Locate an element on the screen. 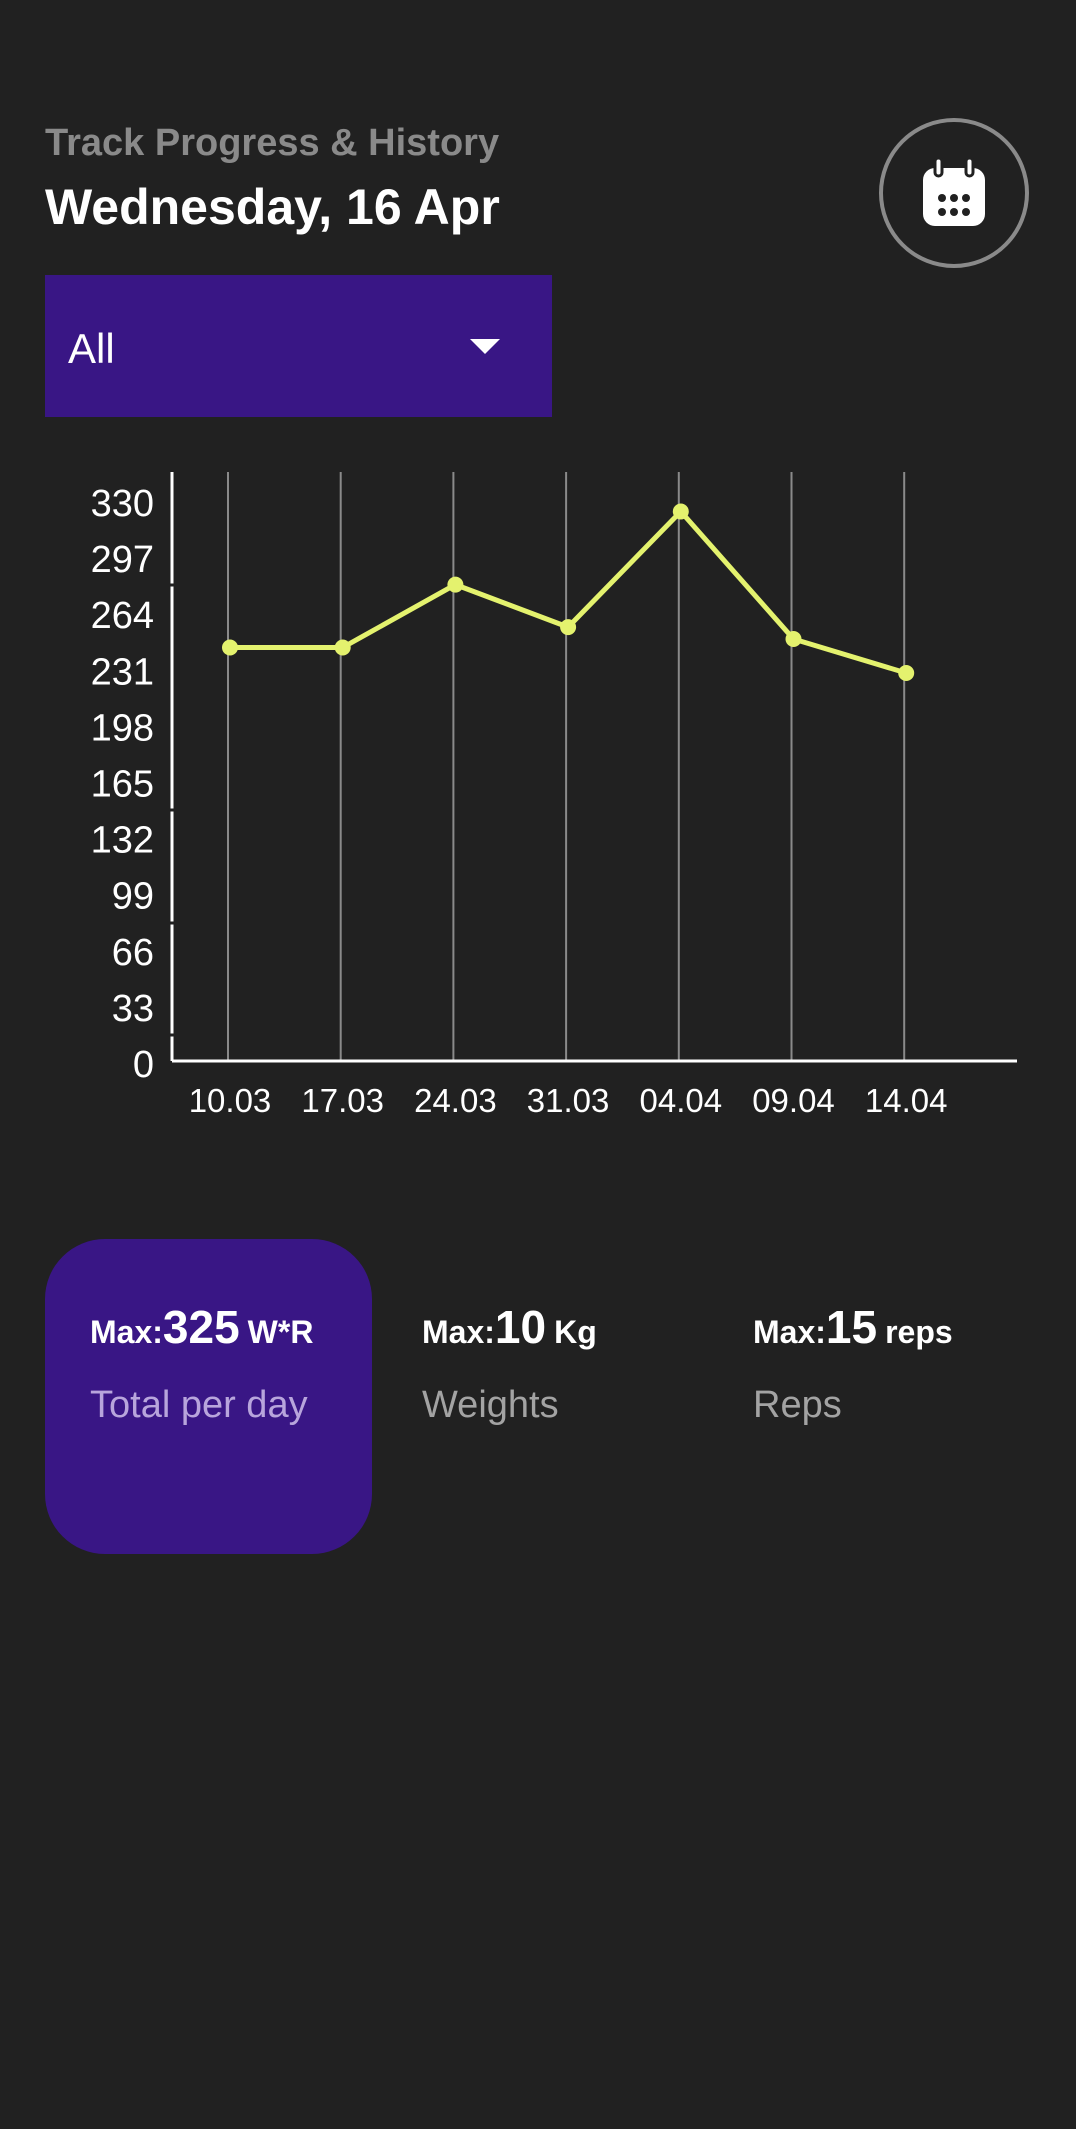  total-max-prefix: Max: is located at coordinates (126, 1332).